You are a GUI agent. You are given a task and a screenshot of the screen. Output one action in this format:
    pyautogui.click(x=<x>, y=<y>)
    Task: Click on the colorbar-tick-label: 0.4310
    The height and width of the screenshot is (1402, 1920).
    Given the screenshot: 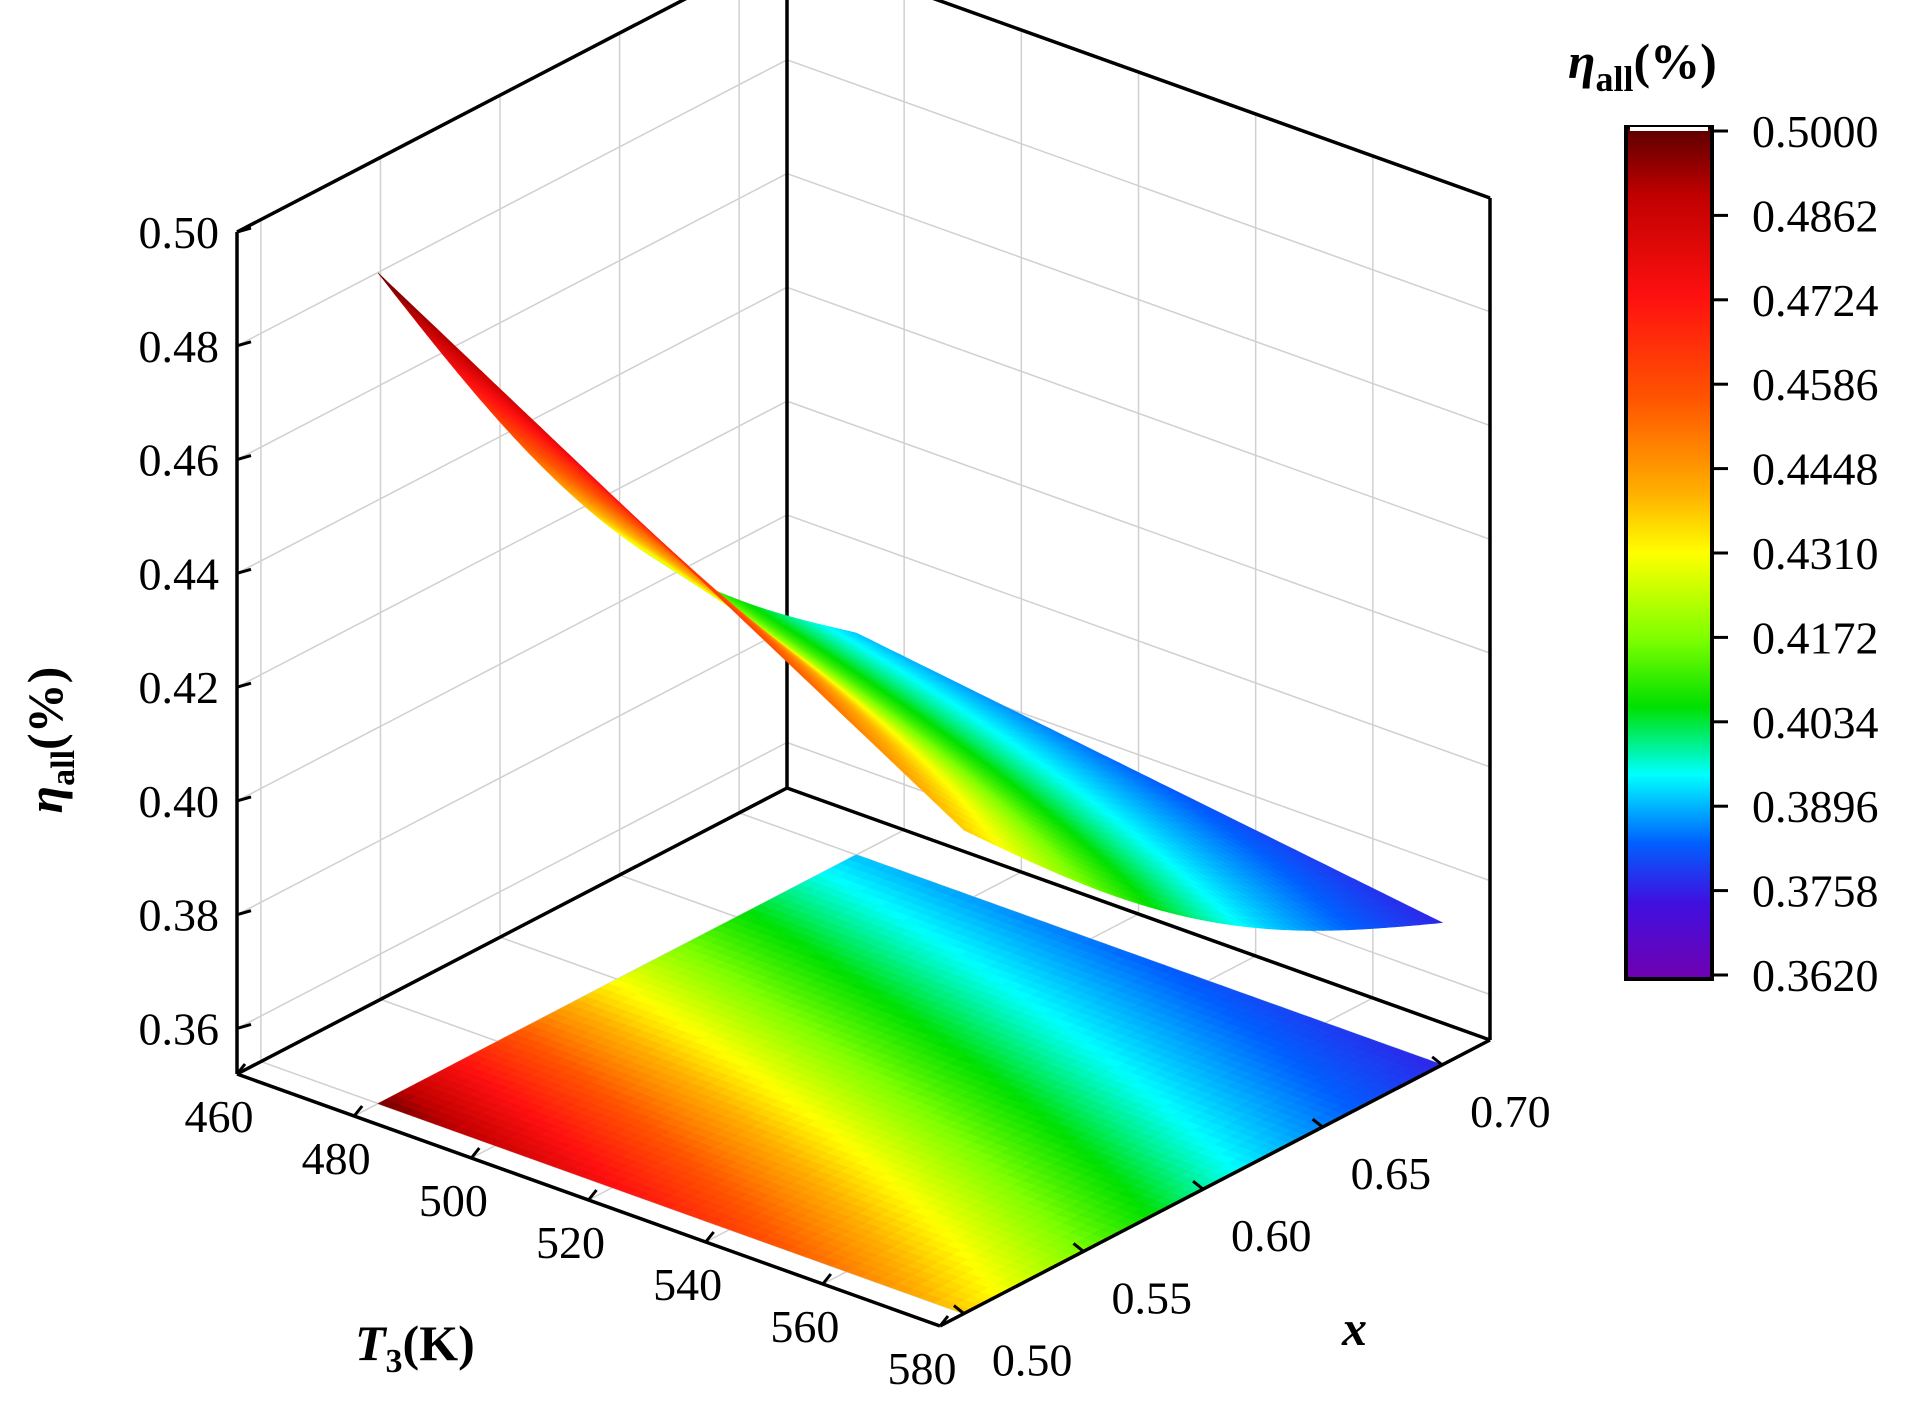 What is the action you would take?
    pyautogui.click(x=1815, y=553)
    